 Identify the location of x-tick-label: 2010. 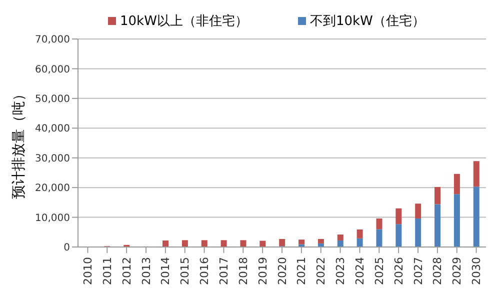
(88, 271).